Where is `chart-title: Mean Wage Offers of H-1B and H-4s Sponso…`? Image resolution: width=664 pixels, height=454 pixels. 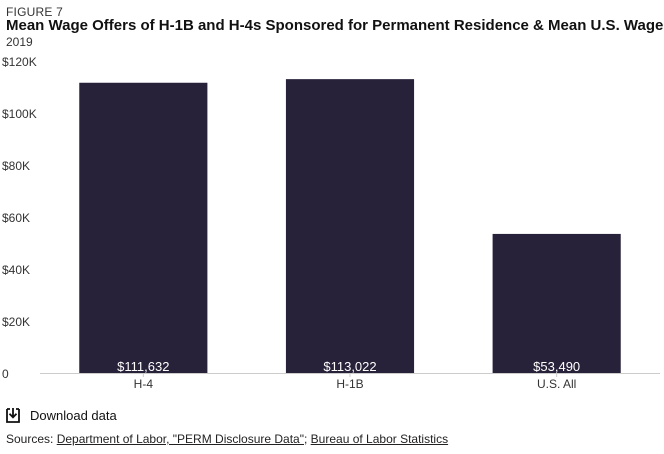
chart-title: Mean Wage Offers of H-1B and H-4s Sponso… is located at coordinates (335, 25).